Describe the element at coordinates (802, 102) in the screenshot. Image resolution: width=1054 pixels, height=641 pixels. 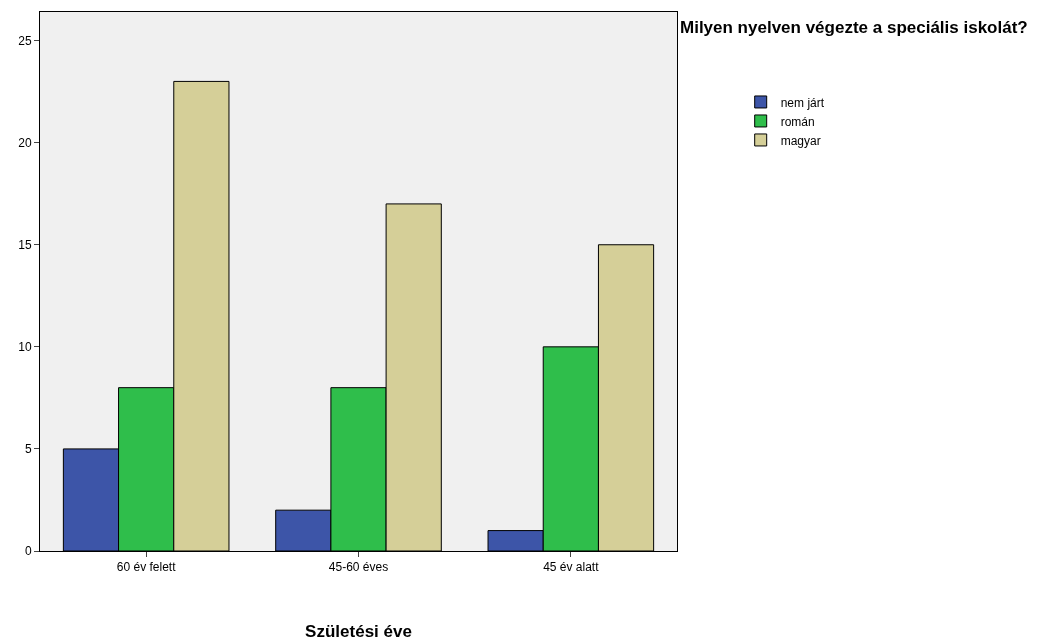
I see `legend-label: nem járt` at that location.